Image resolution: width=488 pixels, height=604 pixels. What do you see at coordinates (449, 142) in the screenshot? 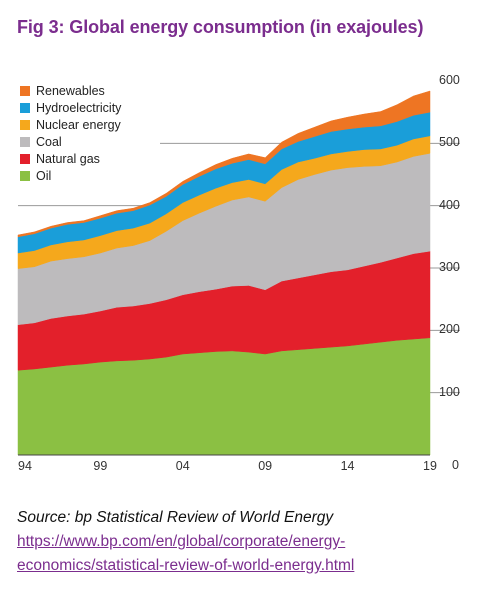
I see `y-tick-label: 500` at bounding box center [449, 142].